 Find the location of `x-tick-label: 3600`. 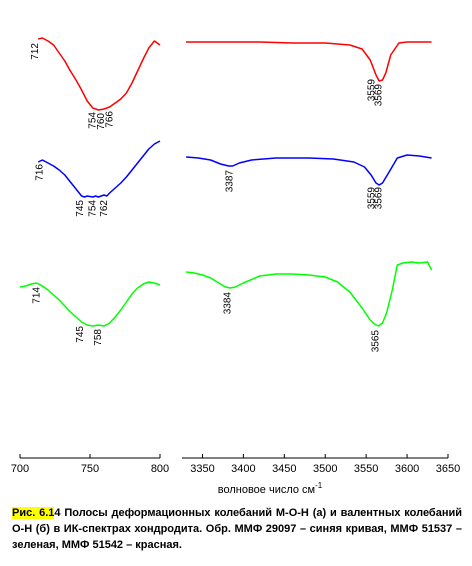

x-tick-label: 3600 is located at coordinates (407, 469).